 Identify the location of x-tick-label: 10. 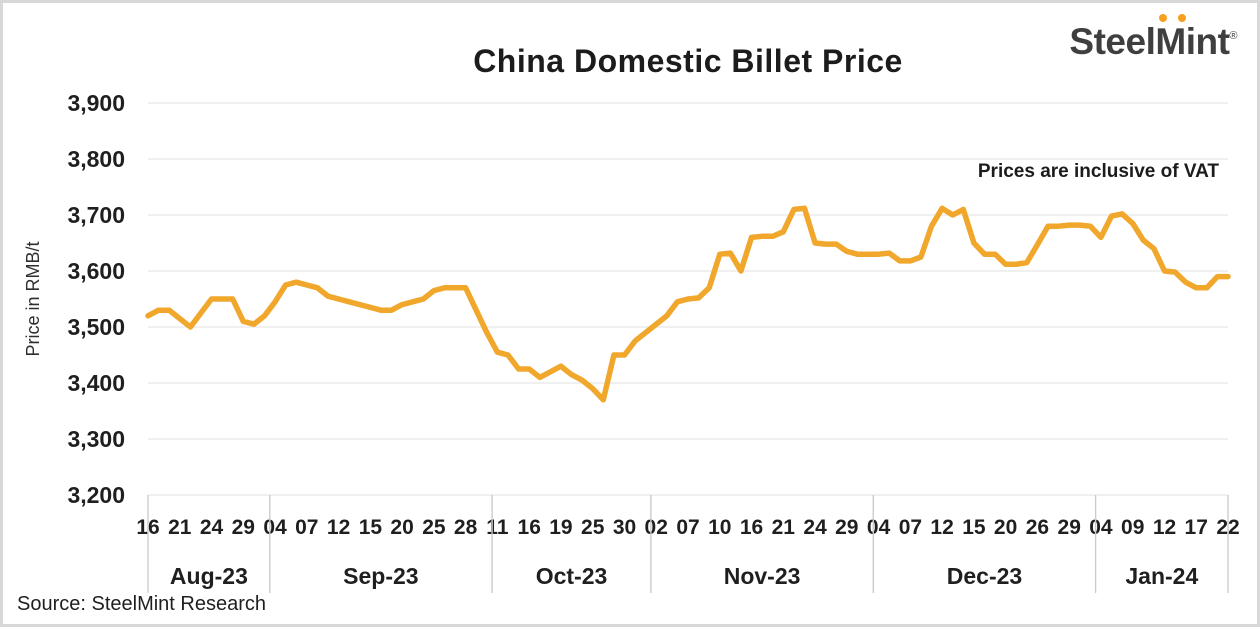
(719, 527).